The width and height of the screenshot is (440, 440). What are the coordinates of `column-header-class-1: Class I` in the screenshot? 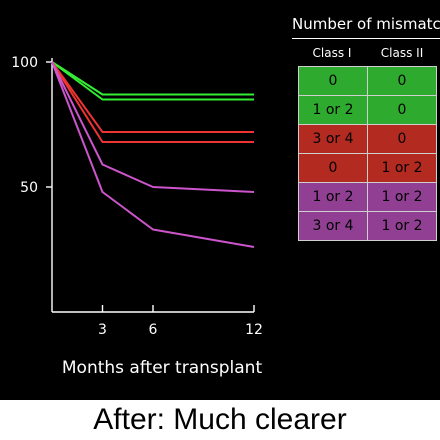 It's located at (332, 53).